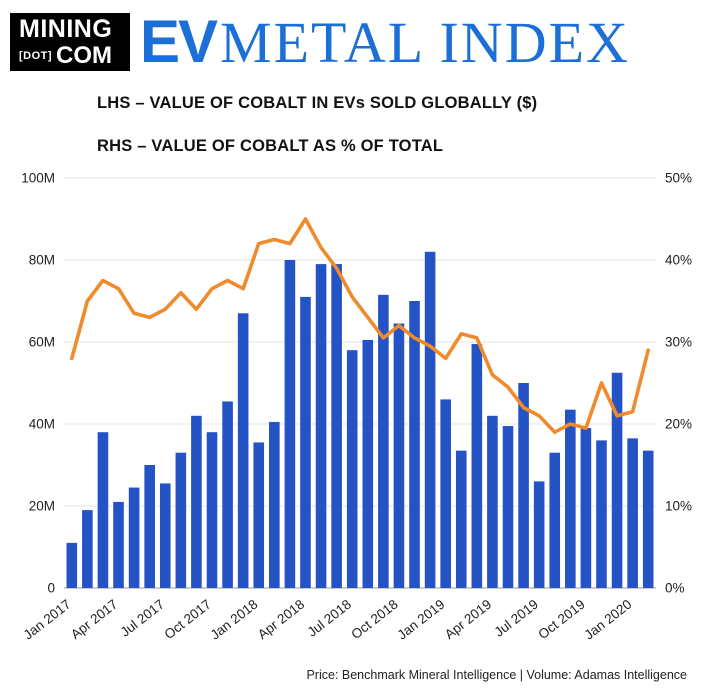 This screenshot has width=717, height=700. What do you see at coordinates (42, 506) in the screenshot?
I see `left-axis-tick: 20M` at bounding box center [42, 506].